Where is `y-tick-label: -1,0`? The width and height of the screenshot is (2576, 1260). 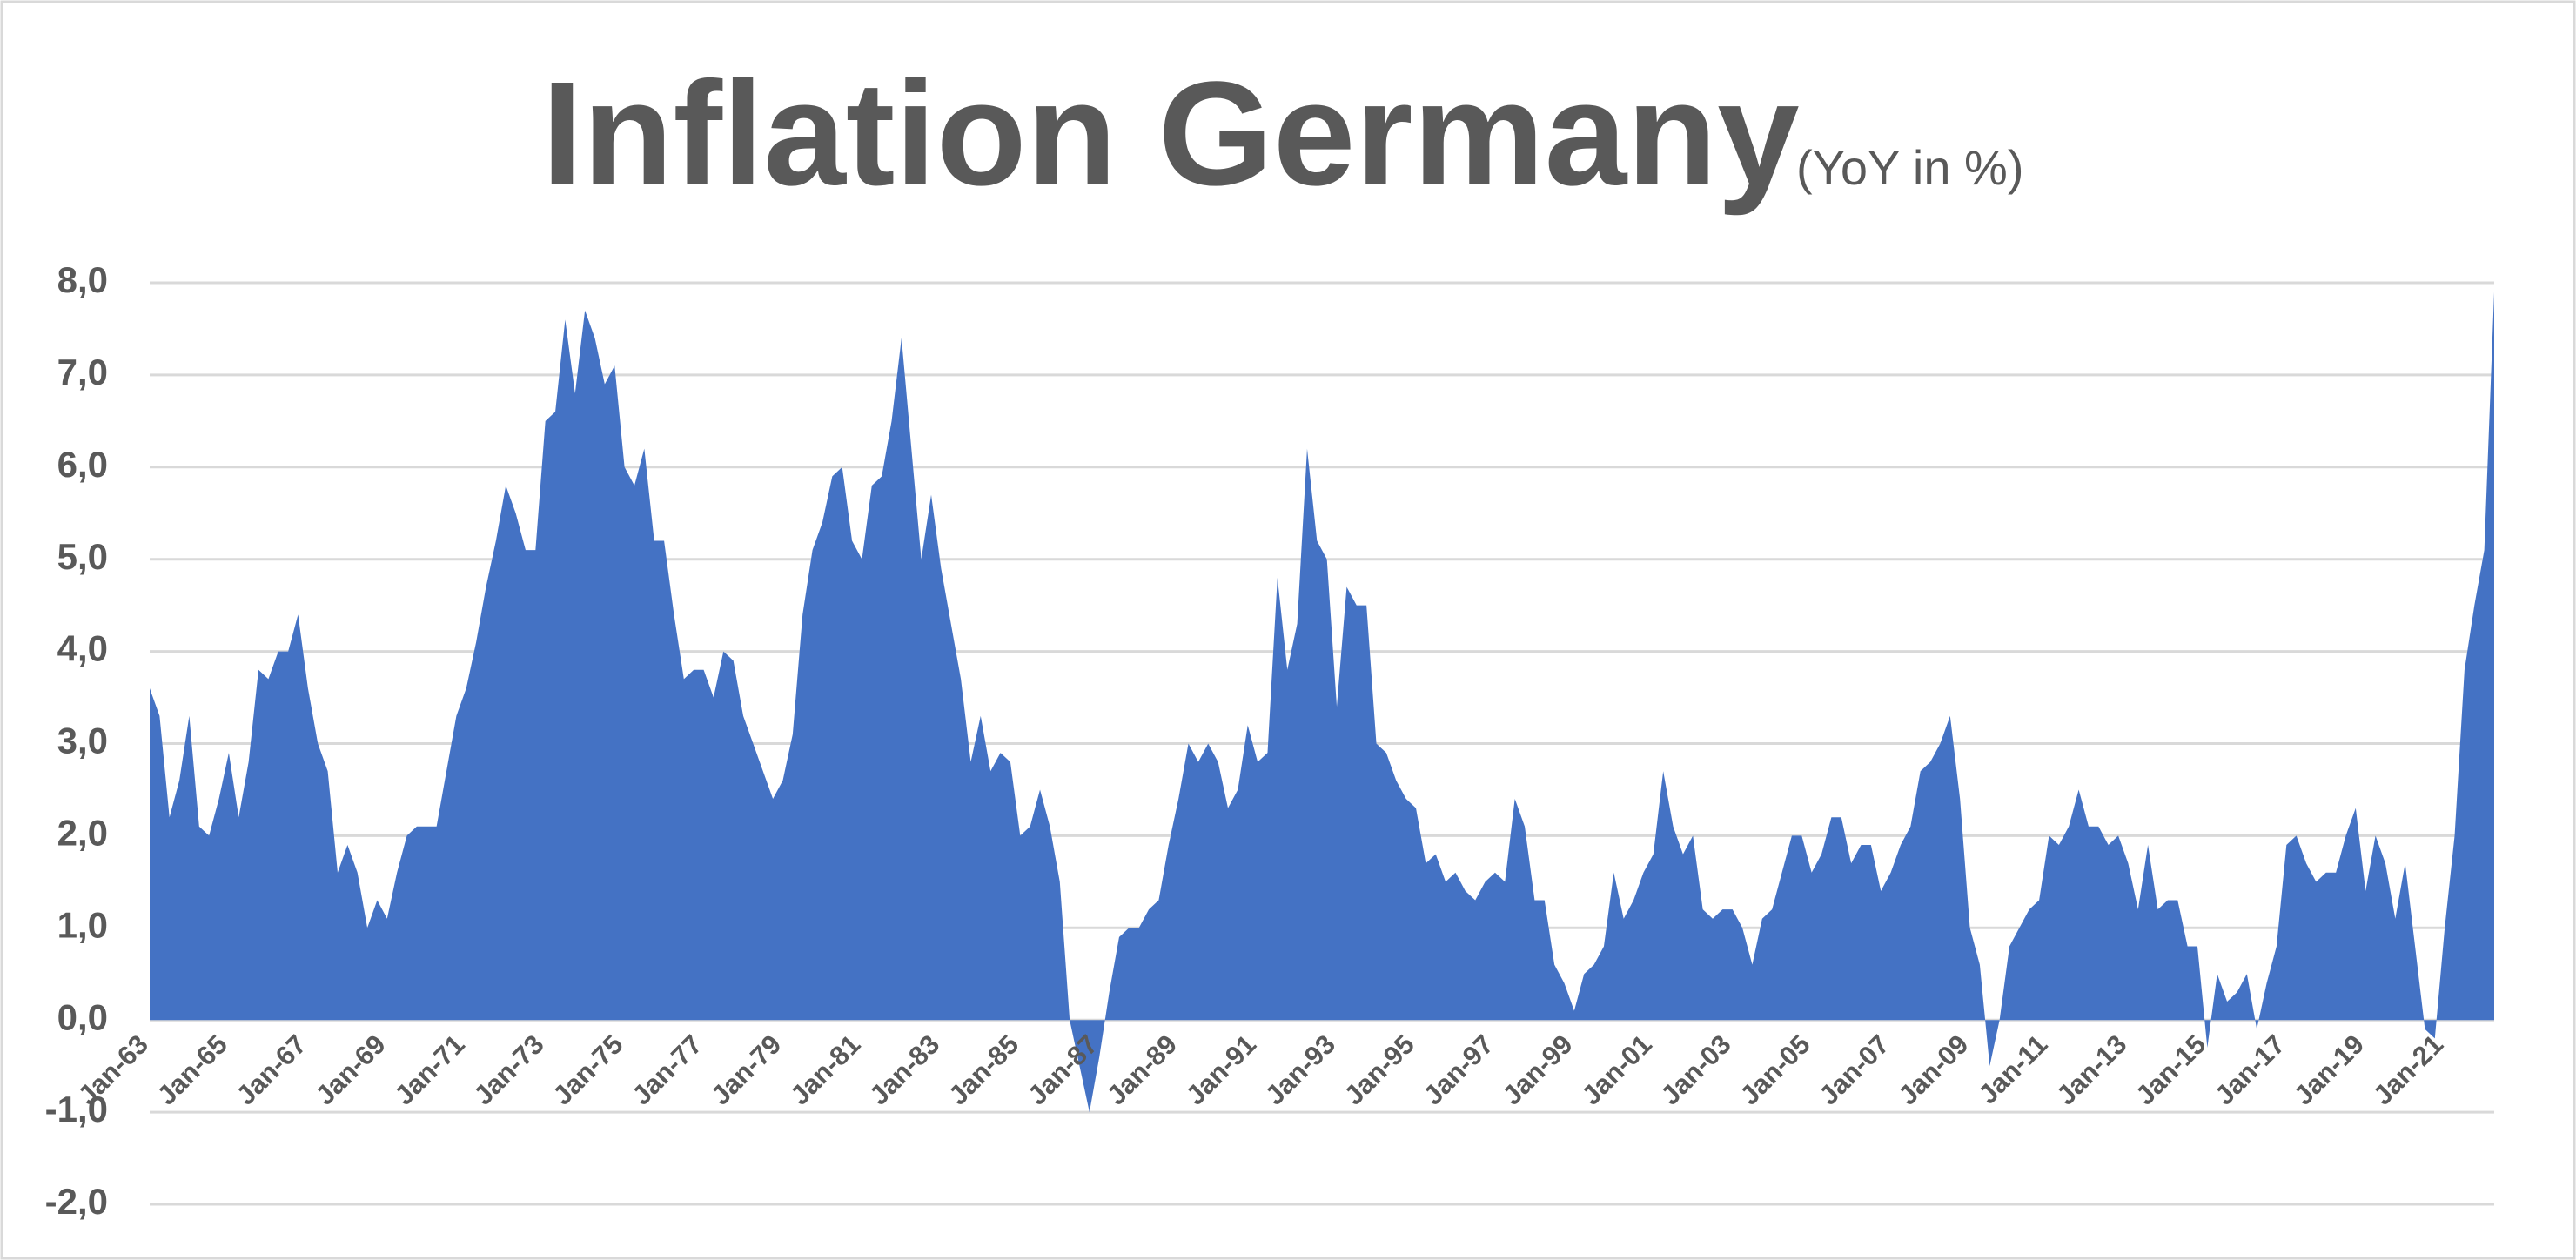 y-tick-label: -1,0 is located at coordinates (77, 1109).